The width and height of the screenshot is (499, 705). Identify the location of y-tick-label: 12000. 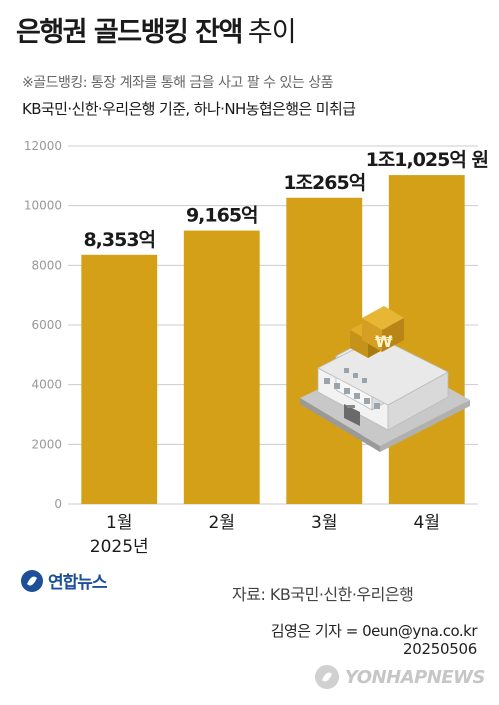
(43, 146).